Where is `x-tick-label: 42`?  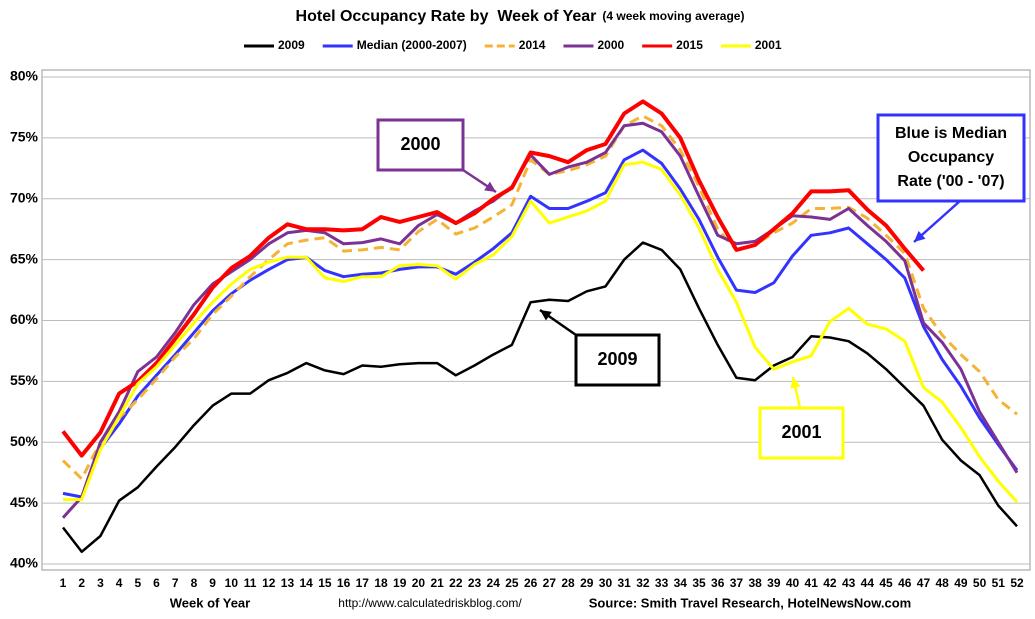
x-tick-label: 42 is located at coordinates (830, 583).